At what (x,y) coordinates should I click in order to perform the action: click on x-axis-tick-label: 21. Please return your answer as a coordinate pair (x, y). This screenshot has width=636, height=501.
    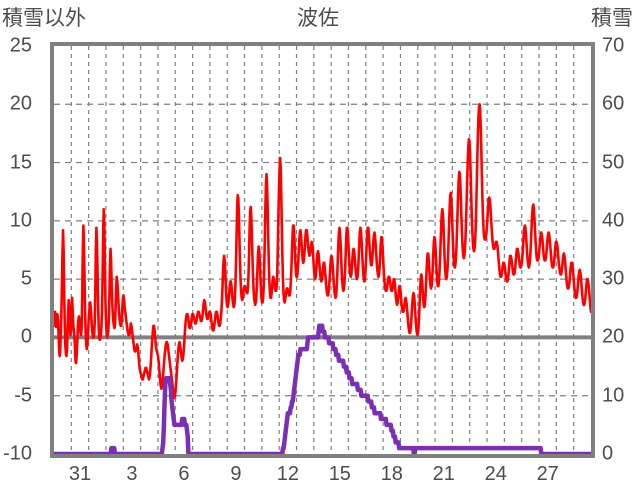
    Looking at the image, I should click on (443, 474).